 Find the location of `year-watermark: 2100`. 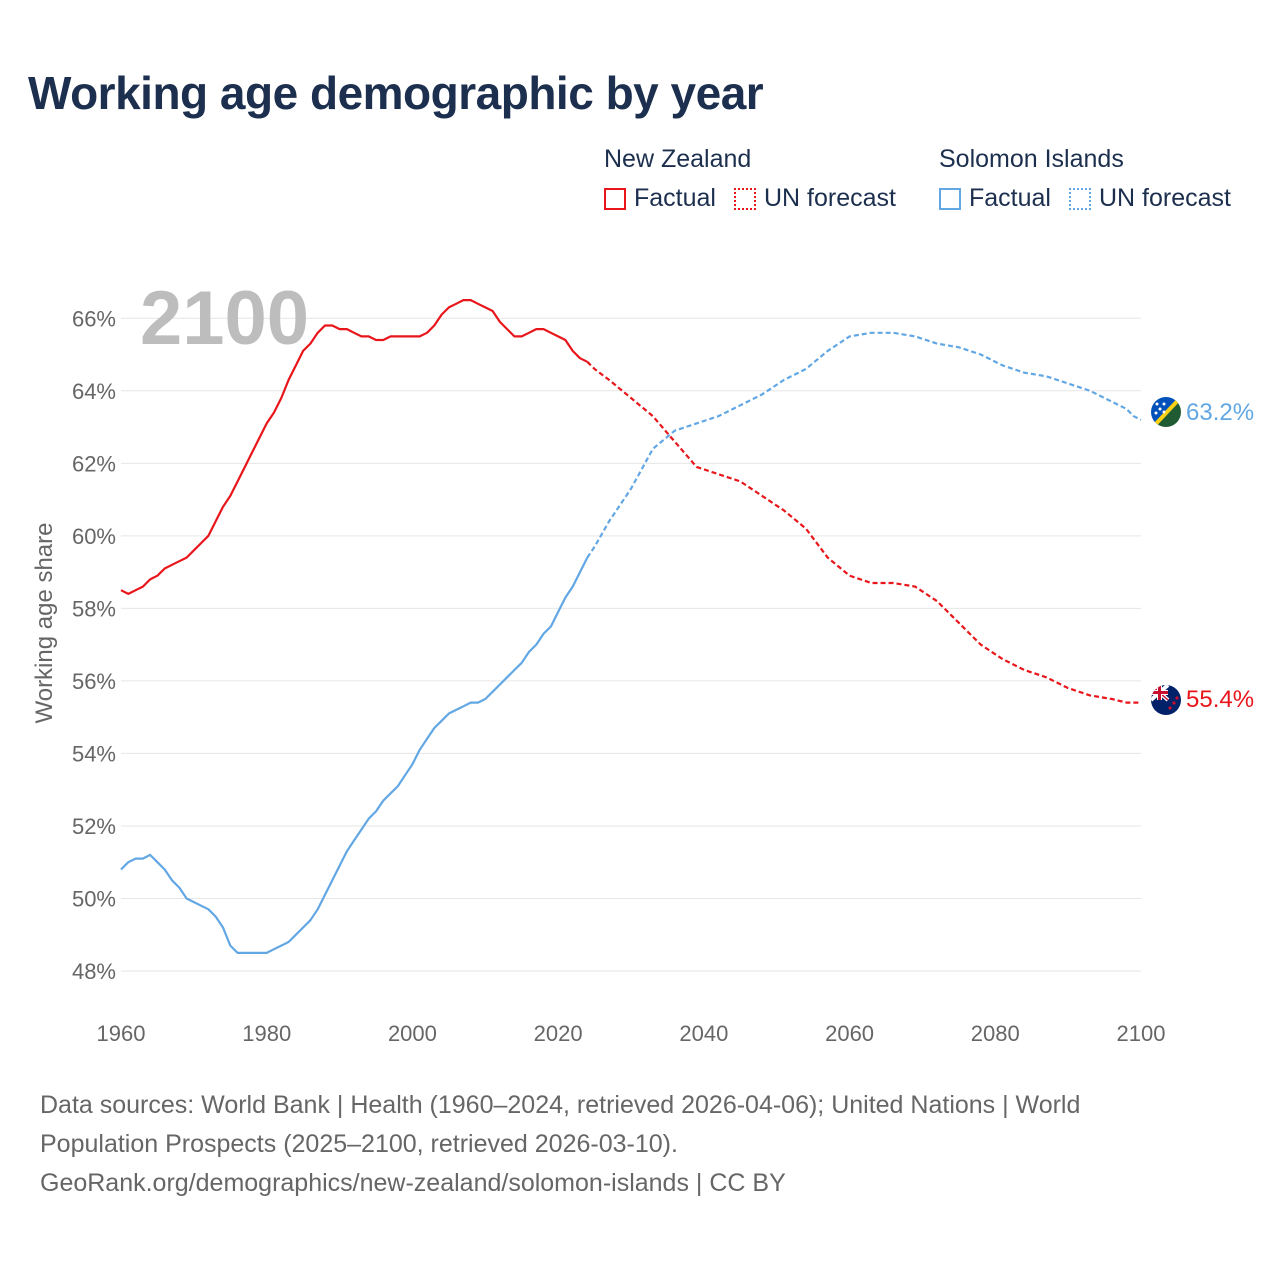

year-watermark: 2100 is located at coordinates (224, 318).